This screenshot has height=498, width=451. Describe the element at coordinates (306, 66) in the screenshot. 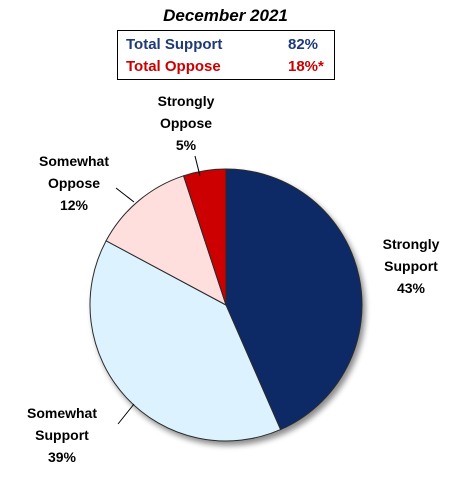

I see `total-oppose-value: 18%*` at that location.